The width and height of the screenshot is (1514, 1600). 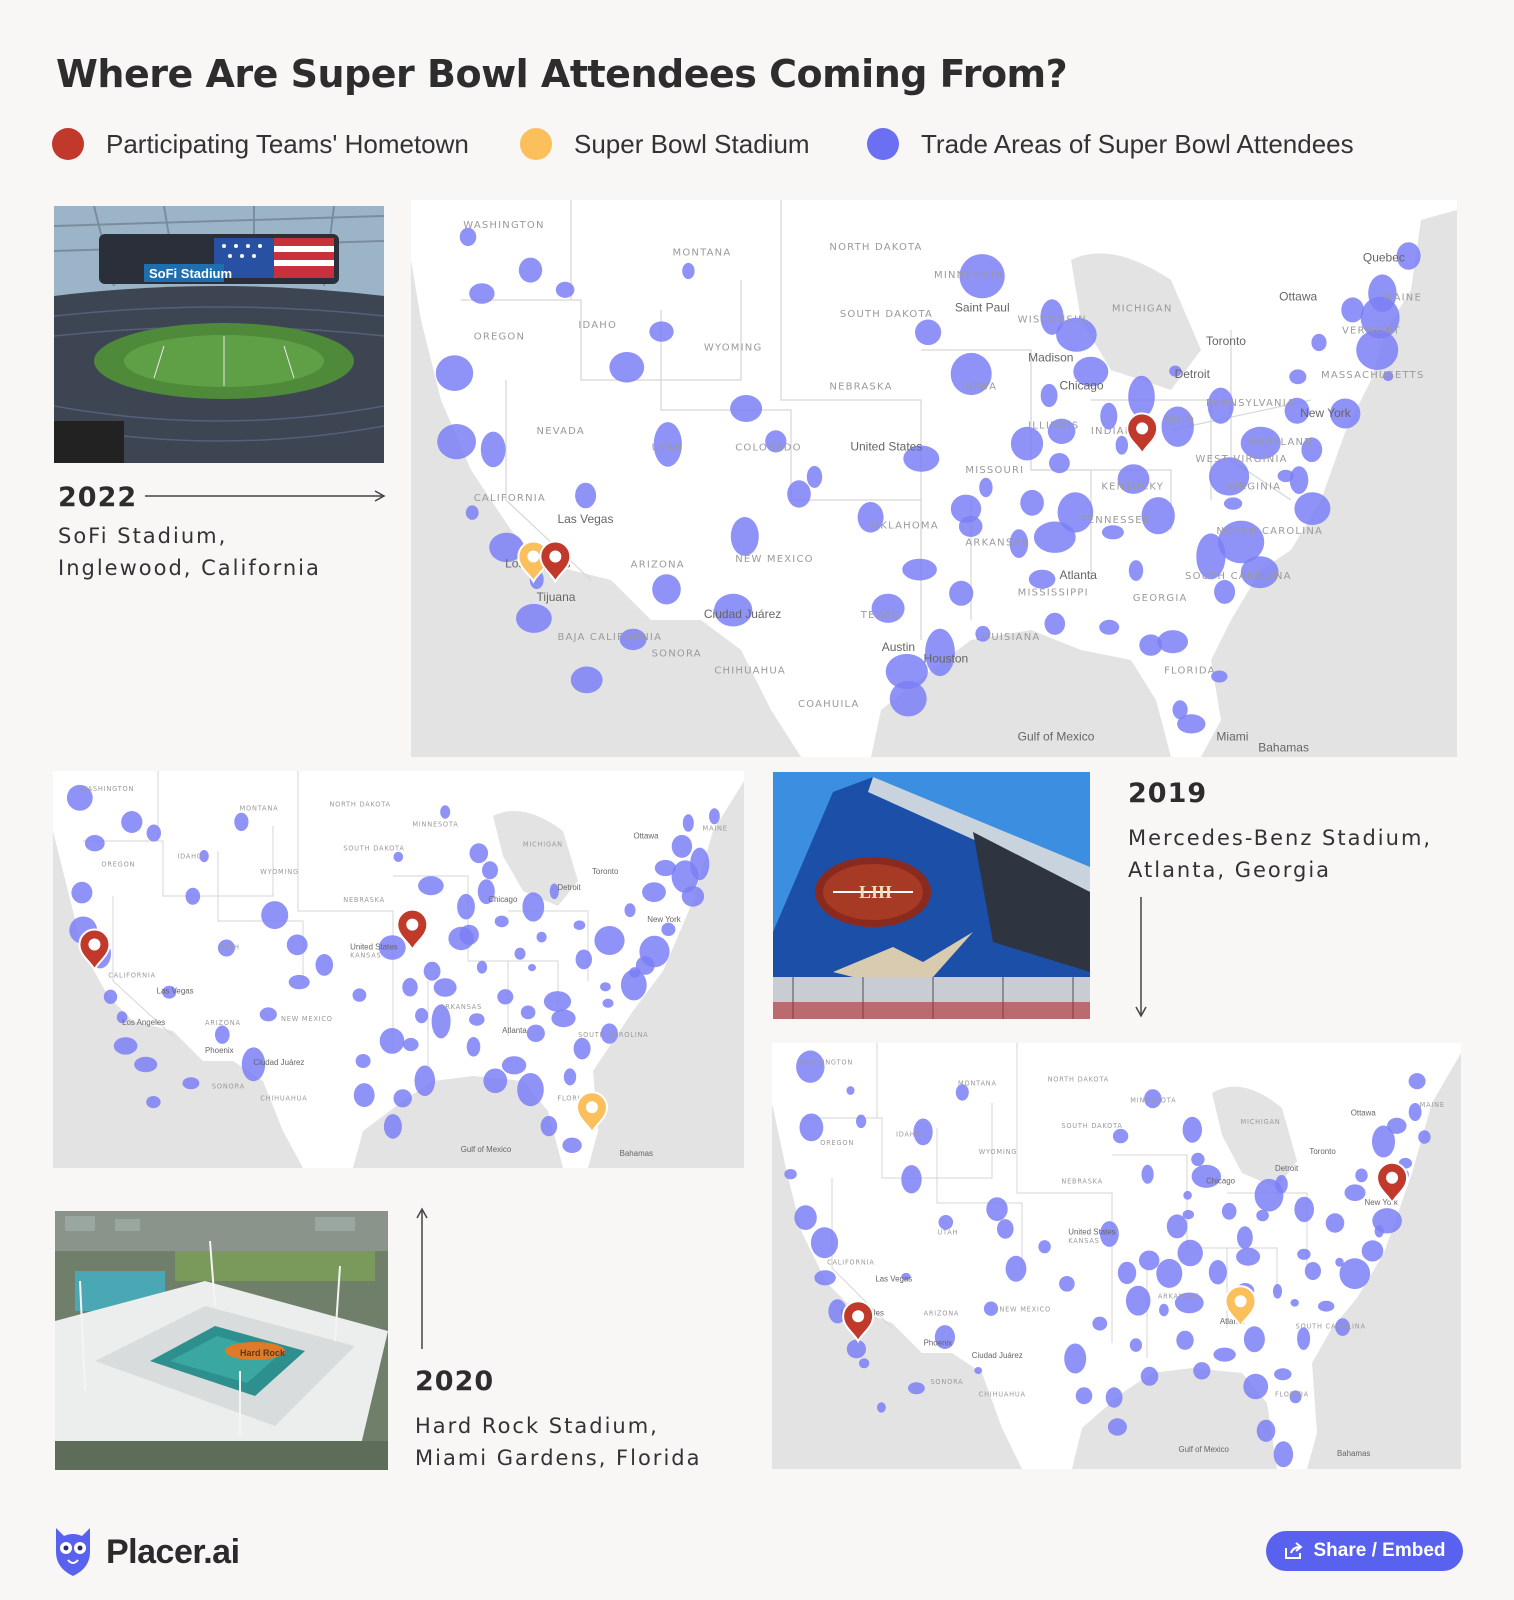 What do you see at coordinates (146, 1552) in the screenshot?
I see `placer-logo: Placer.ai` at bounding box center [146, 1552].